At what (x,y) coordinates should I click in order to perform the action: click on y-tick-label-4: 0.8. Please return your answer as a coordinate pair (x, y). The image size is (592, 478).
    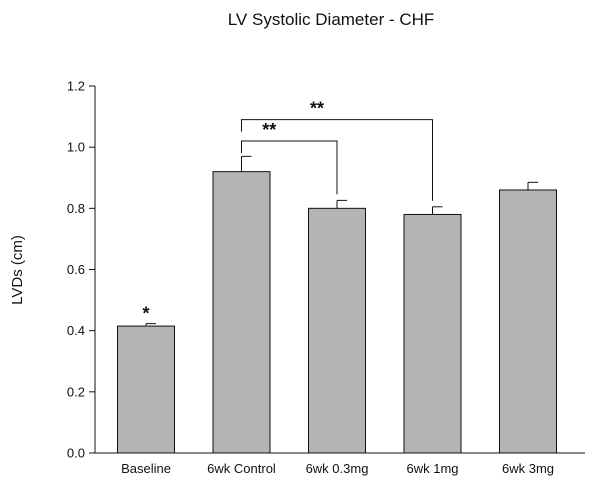
    Looking at the image, I should click on (76, 208).